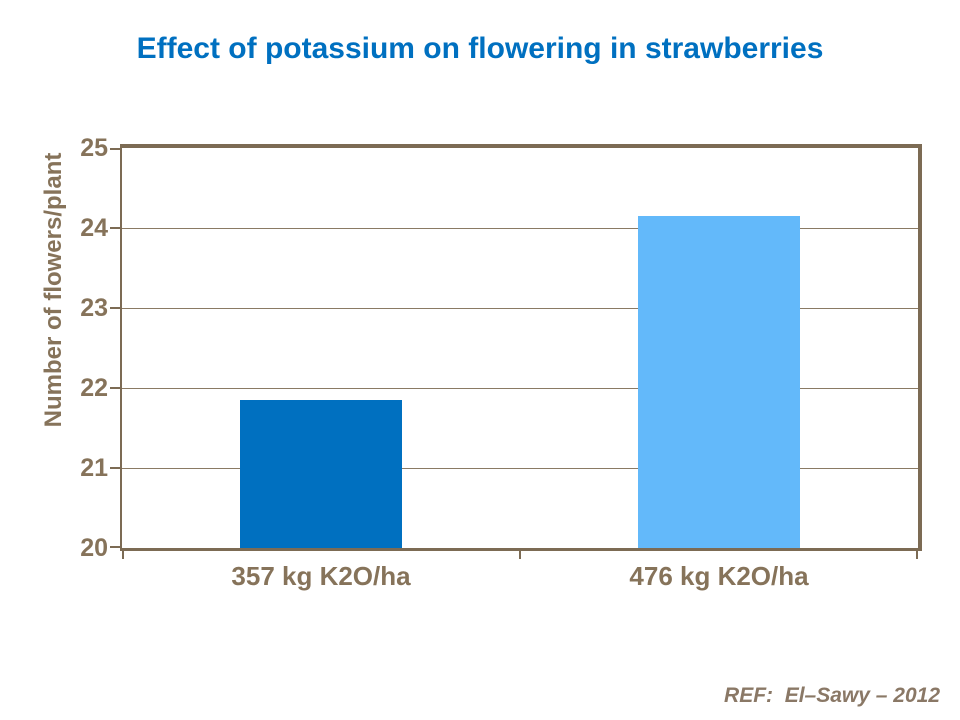 The image size is (960, 720). I want to click on y-tick-label-21: 21, so click(94, 468).